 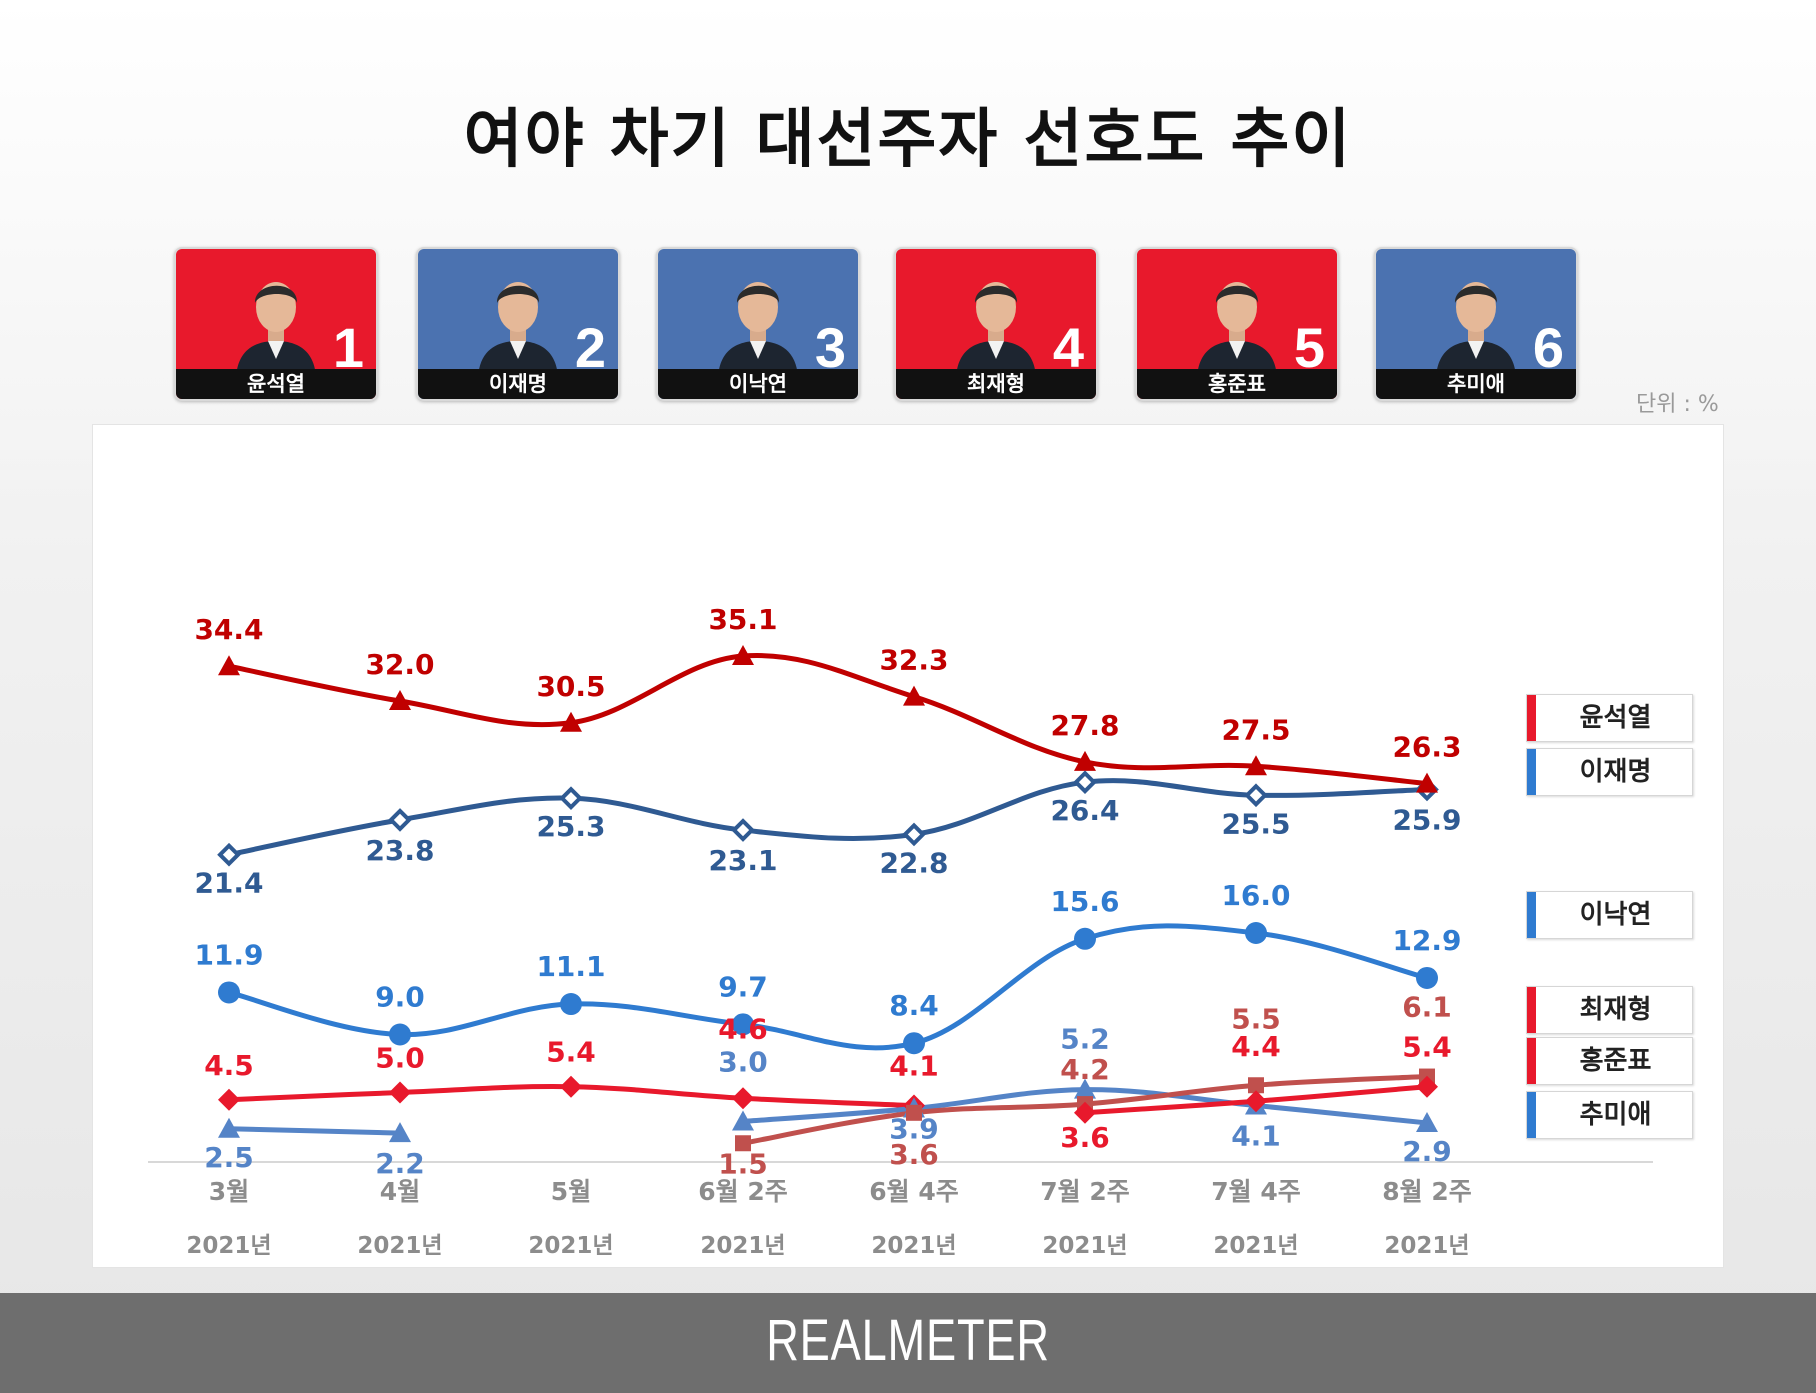 What do you see at coordinates (1426, 940) in the screenshot?
I see `data-label: 12.9` at bounding box center [1426, 940].